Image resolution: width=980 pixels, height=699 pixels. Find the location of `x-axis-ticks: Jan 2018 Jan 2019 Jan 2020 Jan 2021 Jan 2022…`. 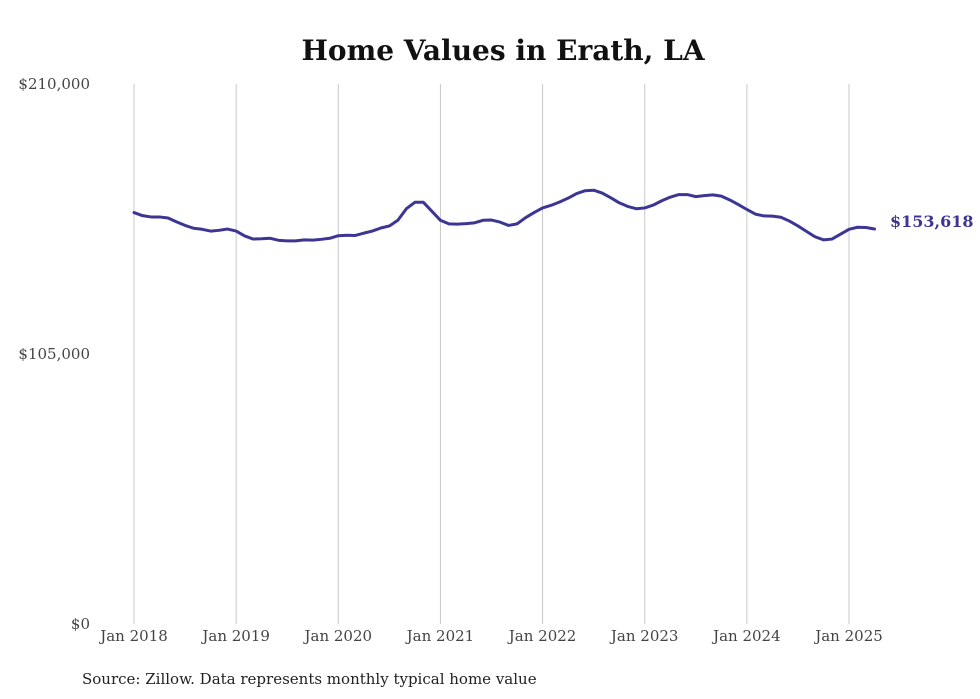

x-axis-ticks: Jan 2018 Jan 2019 Jan 2020 Jan 2021 Jan 2022… is located at coordinates (490, 636).